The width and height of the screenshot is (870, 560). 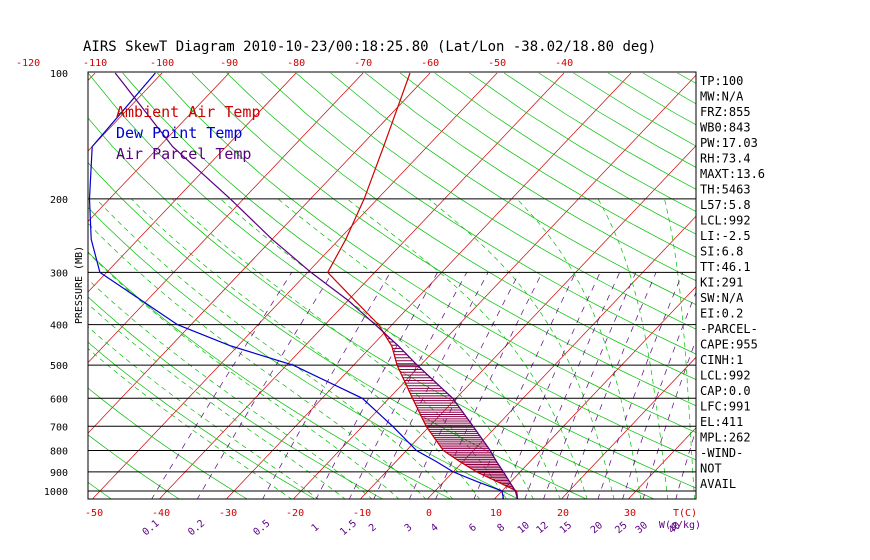 What do you see at coordinates (28, 63) in the screenshot?
I see `top-temp-tick-label: -120` at bounding box center [28, 63].